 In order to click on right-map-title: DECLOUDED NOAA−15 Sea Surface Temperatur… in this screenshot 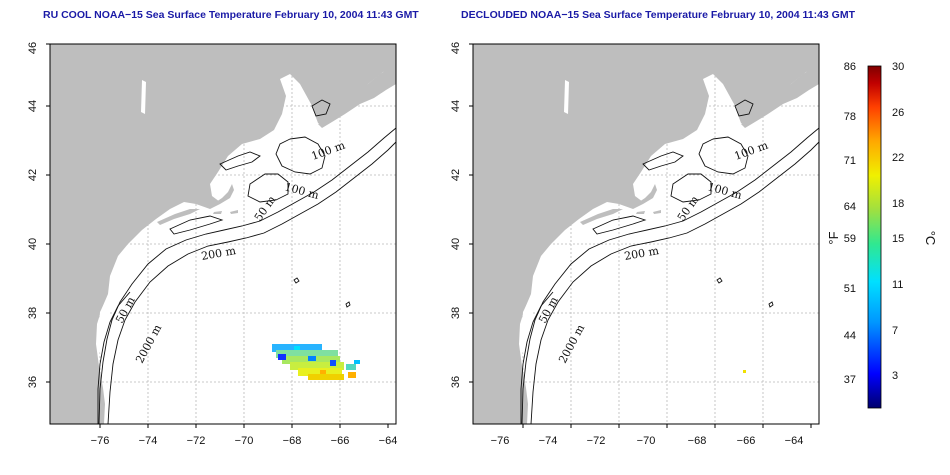, I will do `click(658, 15)`.